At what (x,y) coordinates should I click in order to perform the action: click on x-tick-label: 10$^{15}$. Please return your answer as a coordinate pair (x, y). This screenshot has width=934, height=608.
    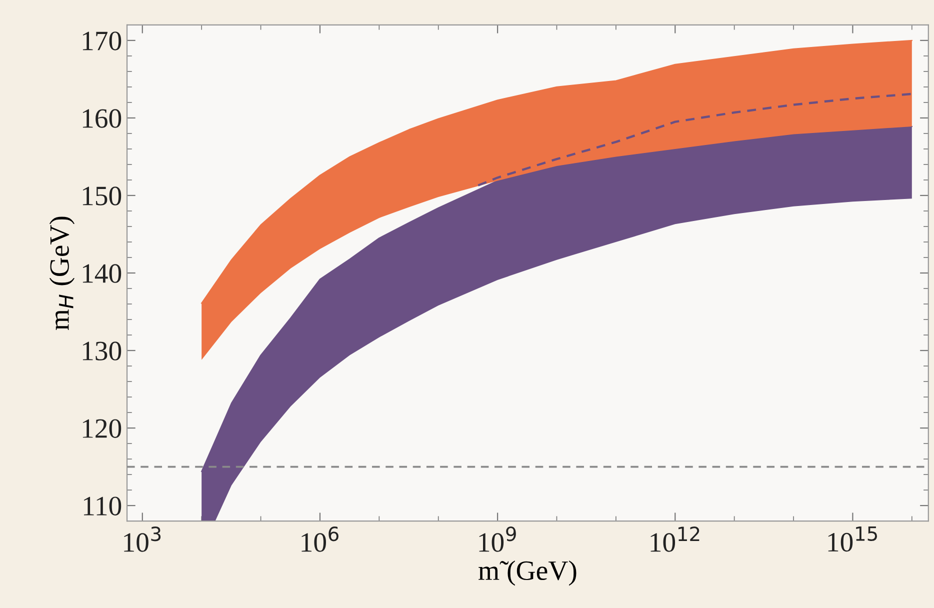
    Looking at the image, I should click on (852, 539).